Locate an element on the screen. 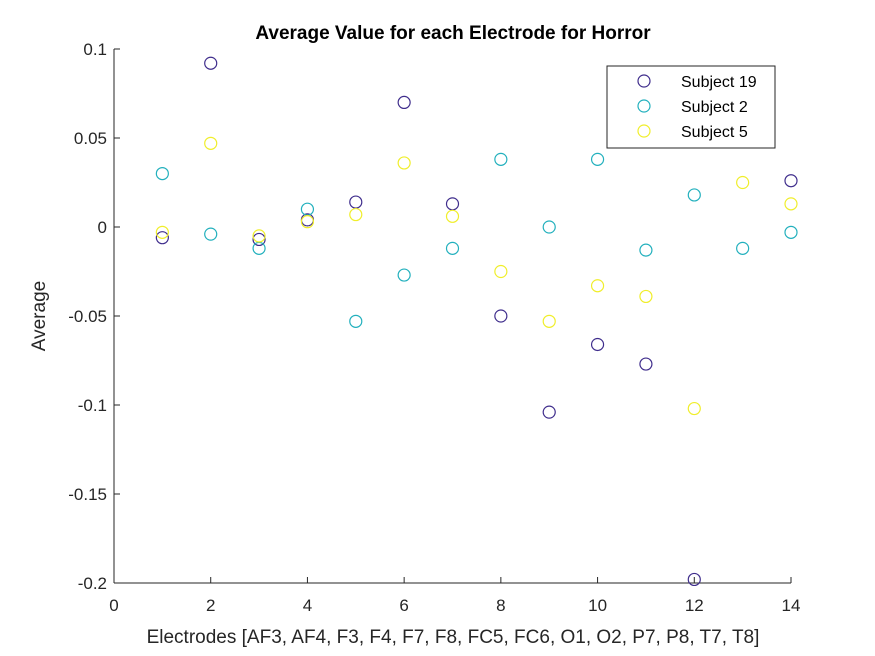 The image size is (875, 656). x-tick-label: 10 is located at coordinates (597, 605).